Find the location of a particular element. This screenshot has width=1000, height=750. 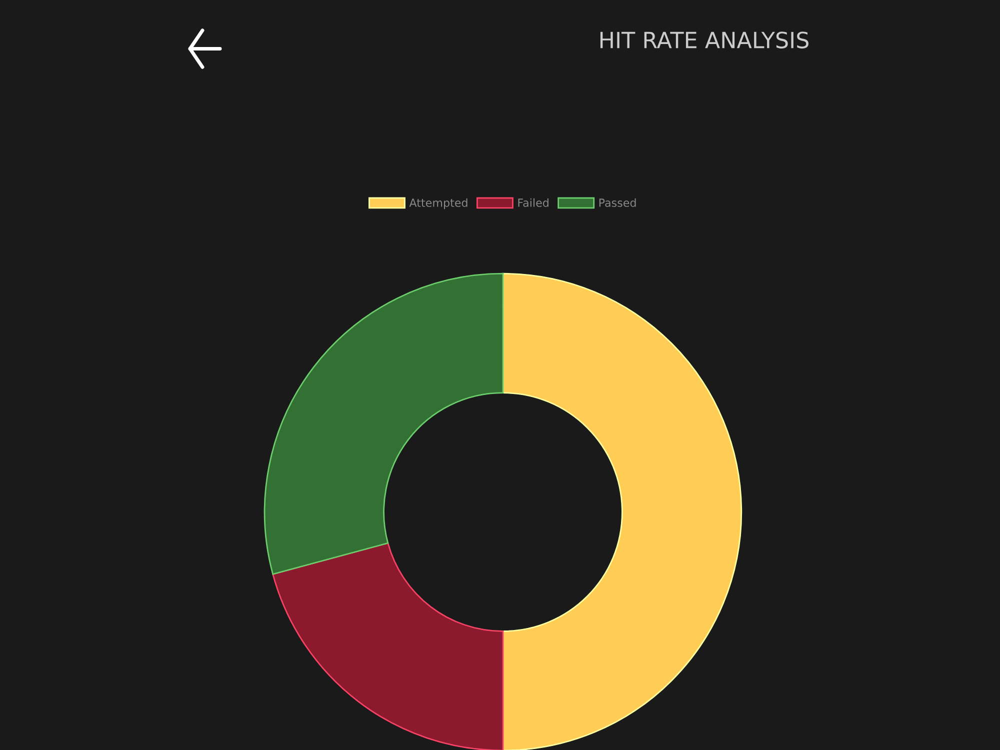

chart-title: HIT RATE ANALYSIS is located at coordinates (704, 40).